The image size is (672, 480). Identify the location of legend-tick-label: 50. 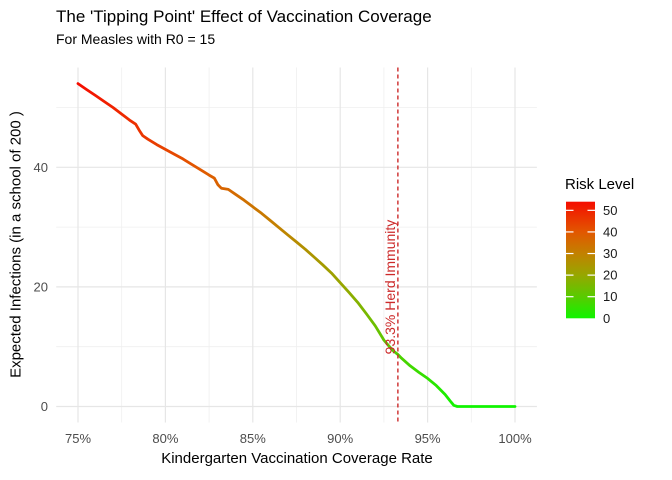
(610, 210).